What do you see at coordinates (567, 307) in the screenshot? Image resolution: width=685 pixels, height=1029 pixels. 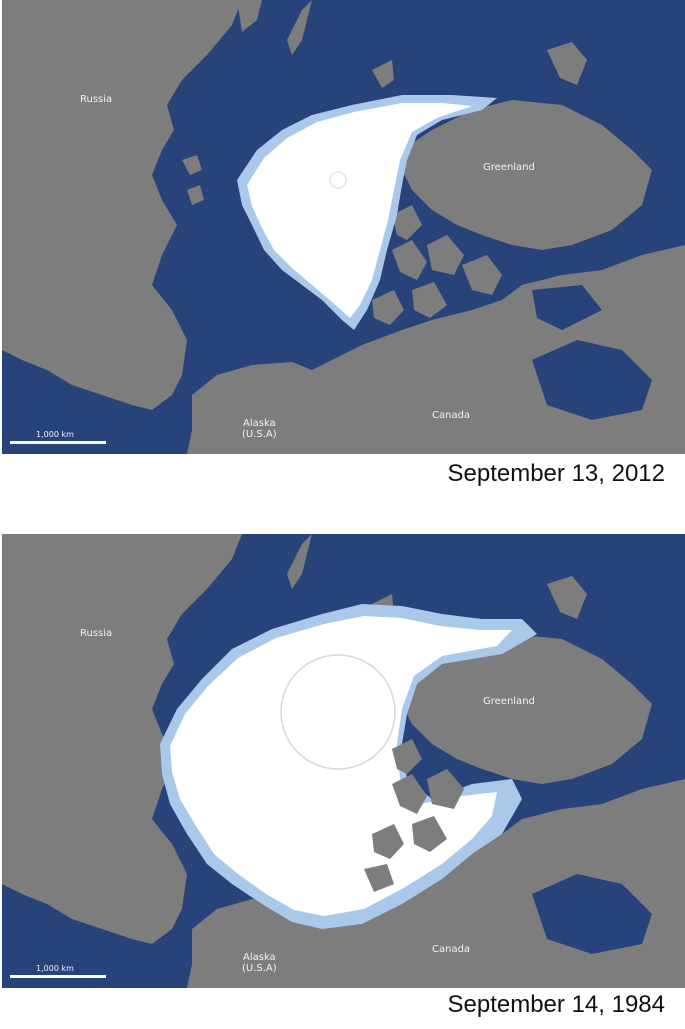 I see `baffin-water` at bounding box center [567, 307].